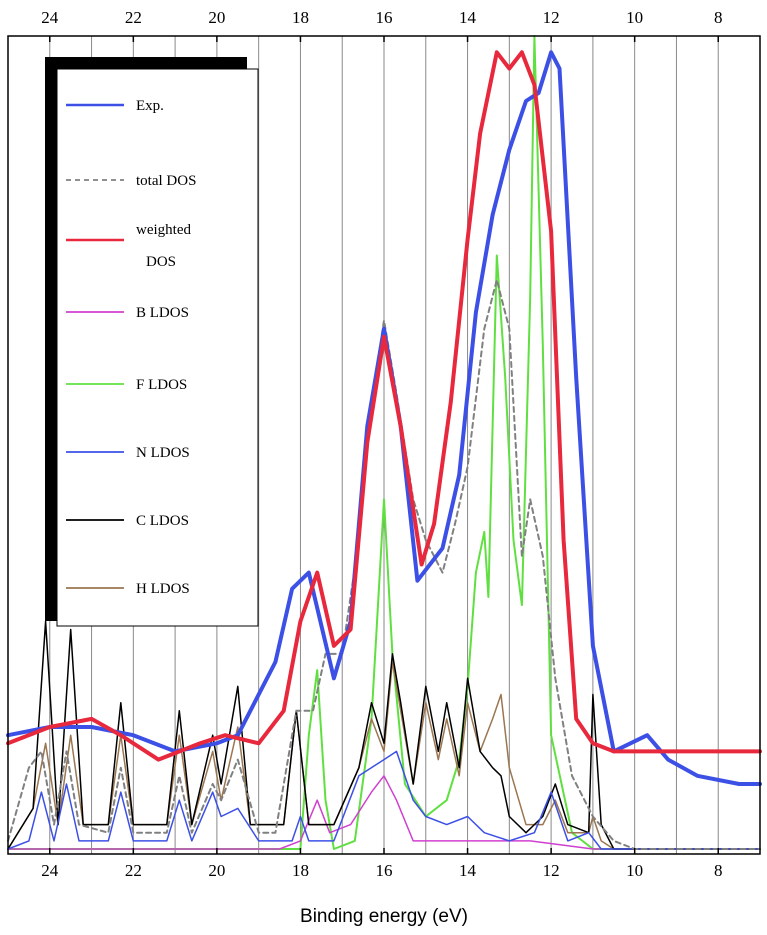  I want to click on legend-shadow, so click(146, 63).